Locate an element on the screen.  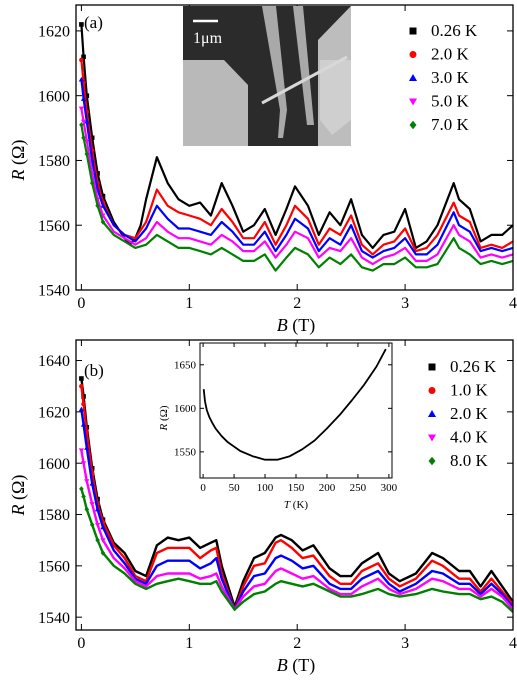
panel-b-ylabel-unit: (Ω) is located at coordinates (18, 490).